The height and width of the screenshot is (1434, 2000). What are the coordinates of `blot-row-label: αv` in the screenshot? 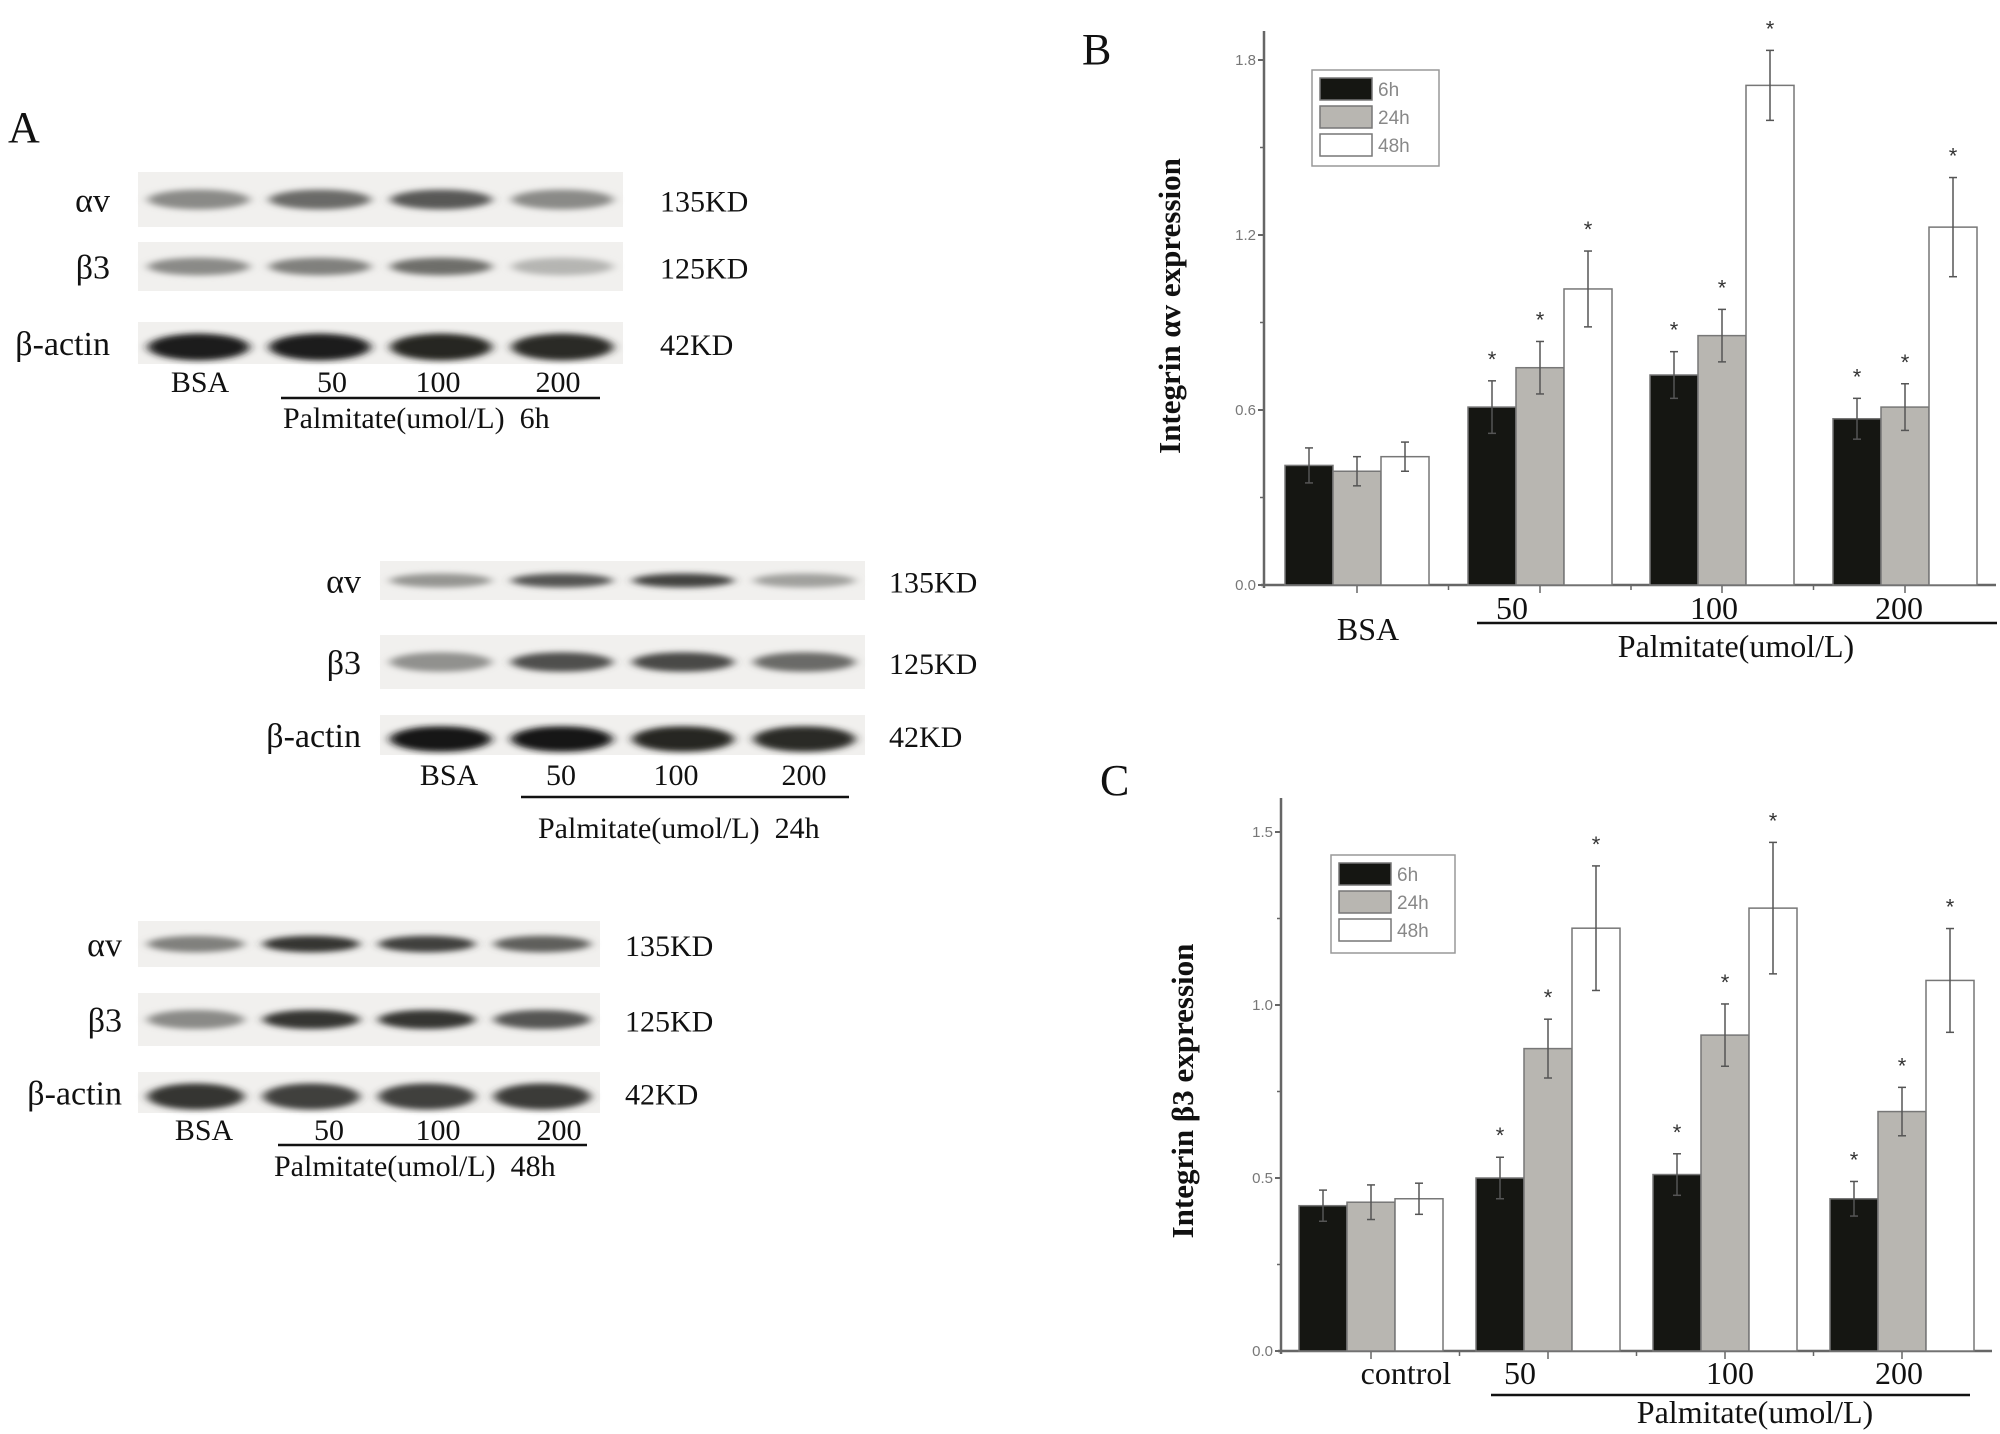 It's located at (343, 582).